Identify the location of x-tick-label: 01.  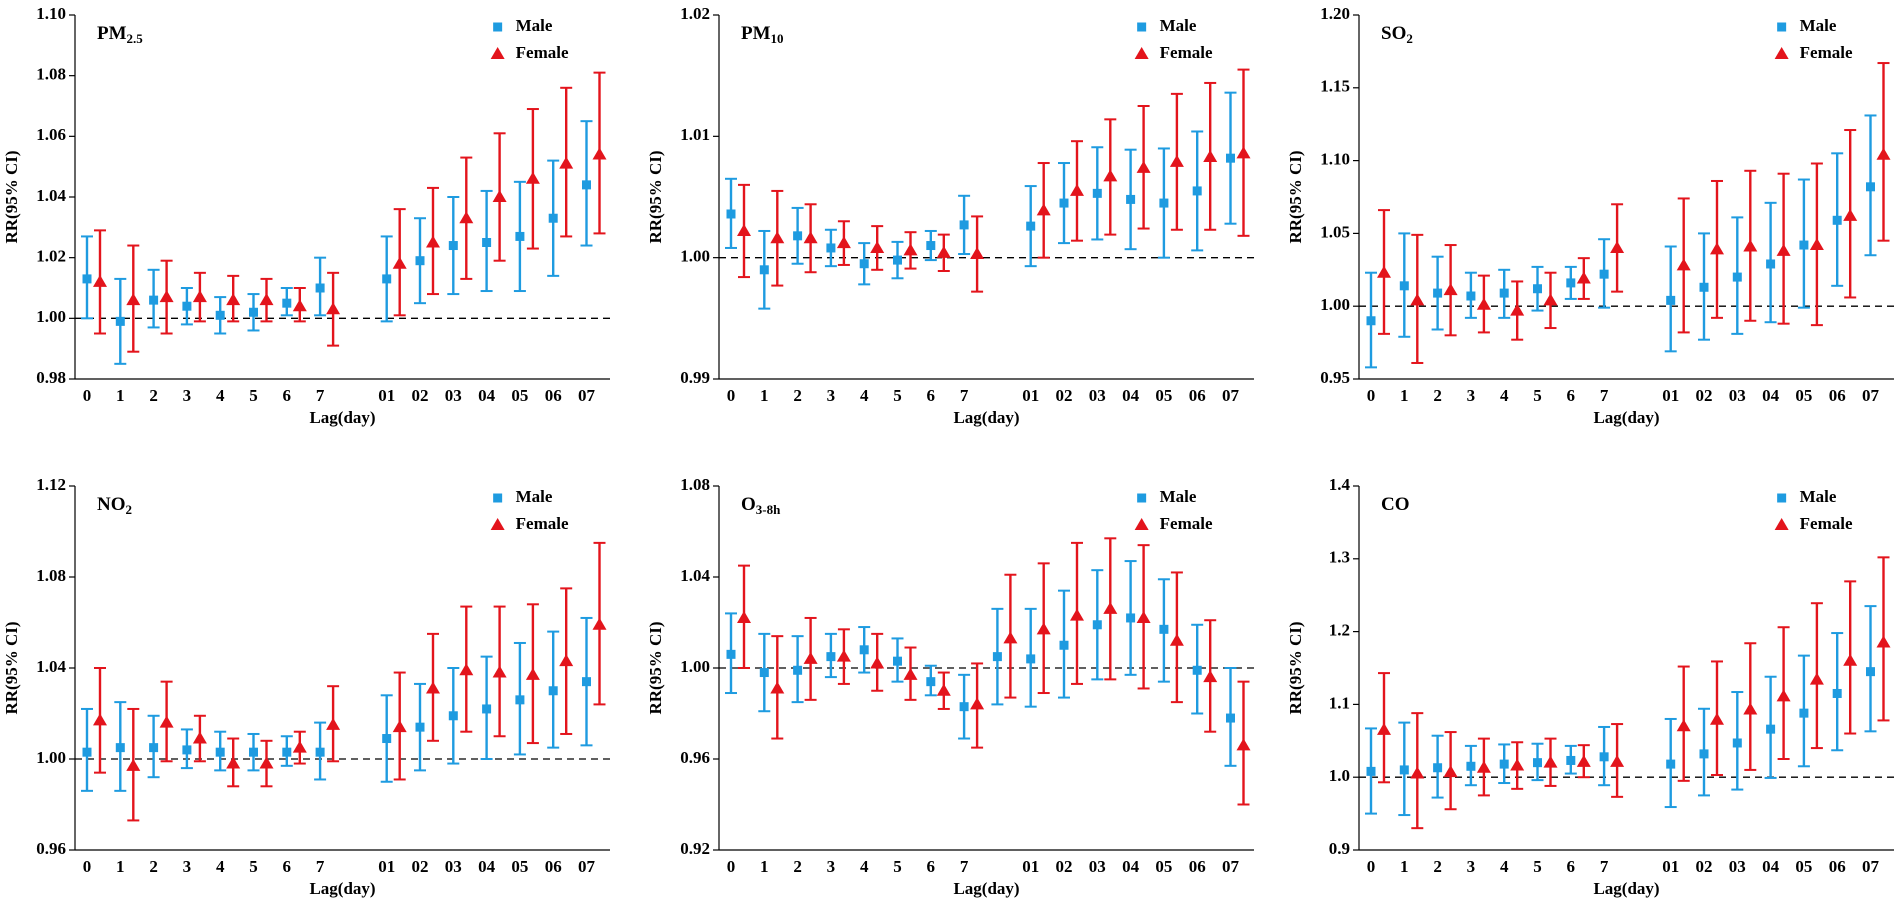
(1670, 395).